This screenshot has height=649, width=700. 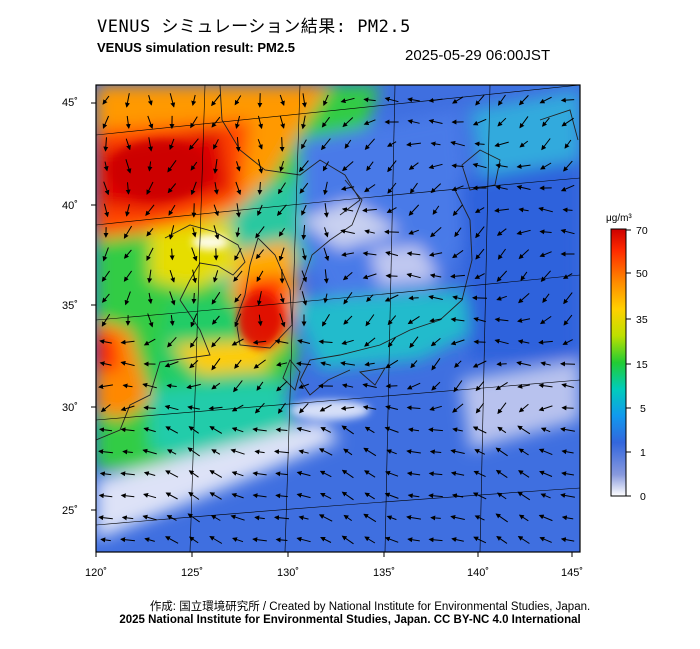 I want to click on colorbar: μg/m³ 70 50 35 15 5 1 0, so click(x=627, y=358).